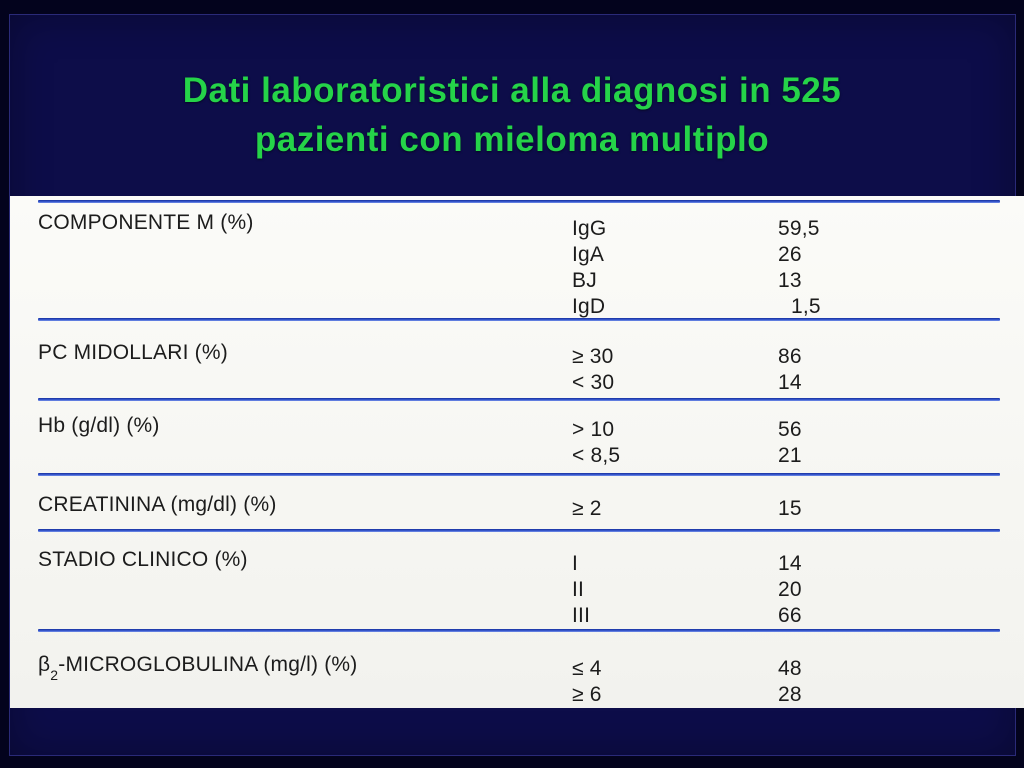 The image size is (1024, 768). Describe the element at coordinates (790, 615) in the screenshot. I see `value-cell: 66` at that location.